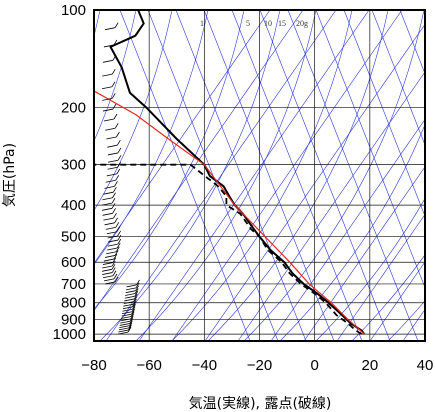  What do you see at coordinates (257, 365) in the screenshot?
I see `x-axis-ticks: −80 −60 −40 −20 0 20 40` at bounding box center [257, 365].